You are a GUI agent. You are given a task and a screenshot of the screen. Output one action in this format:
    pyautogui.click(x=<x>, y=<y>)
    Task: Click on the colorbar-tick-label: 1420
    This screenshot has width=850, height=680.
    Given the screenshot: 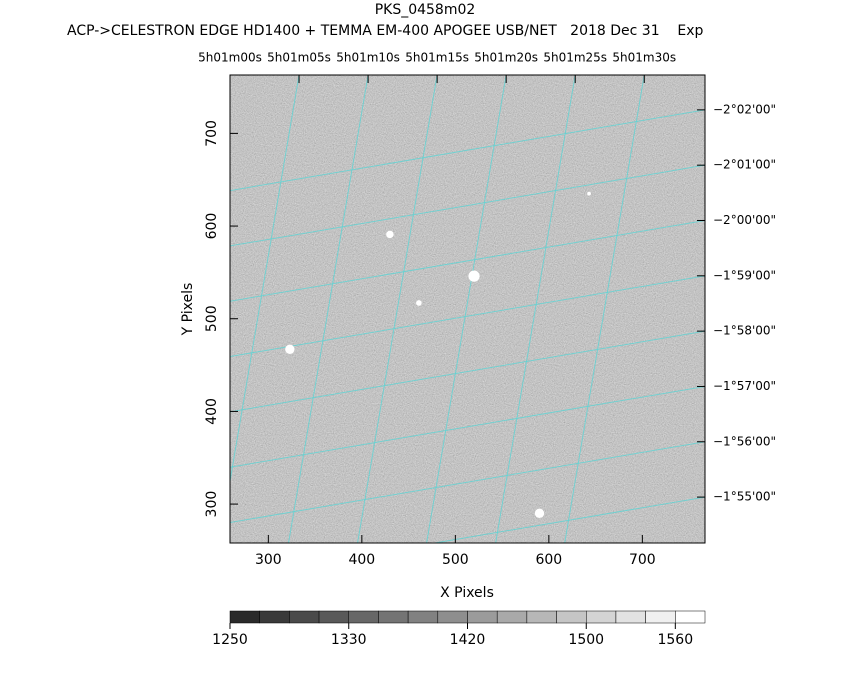 What is the action you would take?
    pyautogui.click(x=468, y=640)
    